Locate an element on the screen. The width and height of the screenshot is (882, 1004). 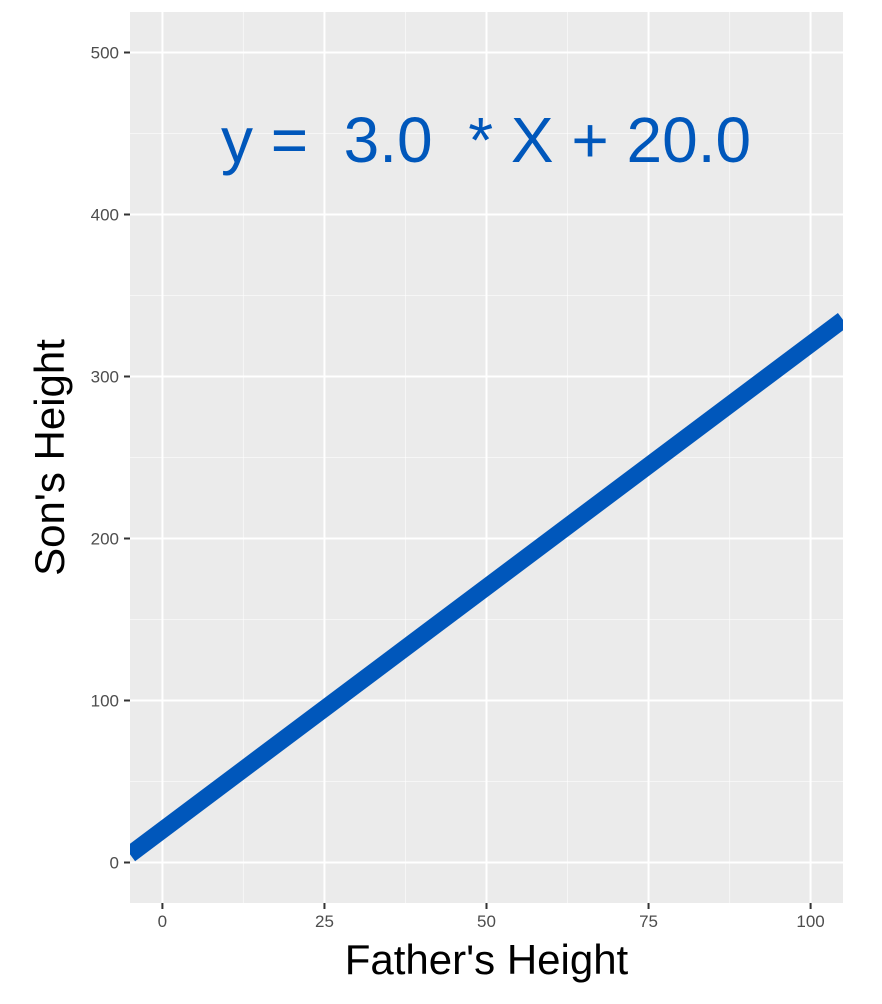
x-tick-label: 0 is located at coordinates (162, 921).